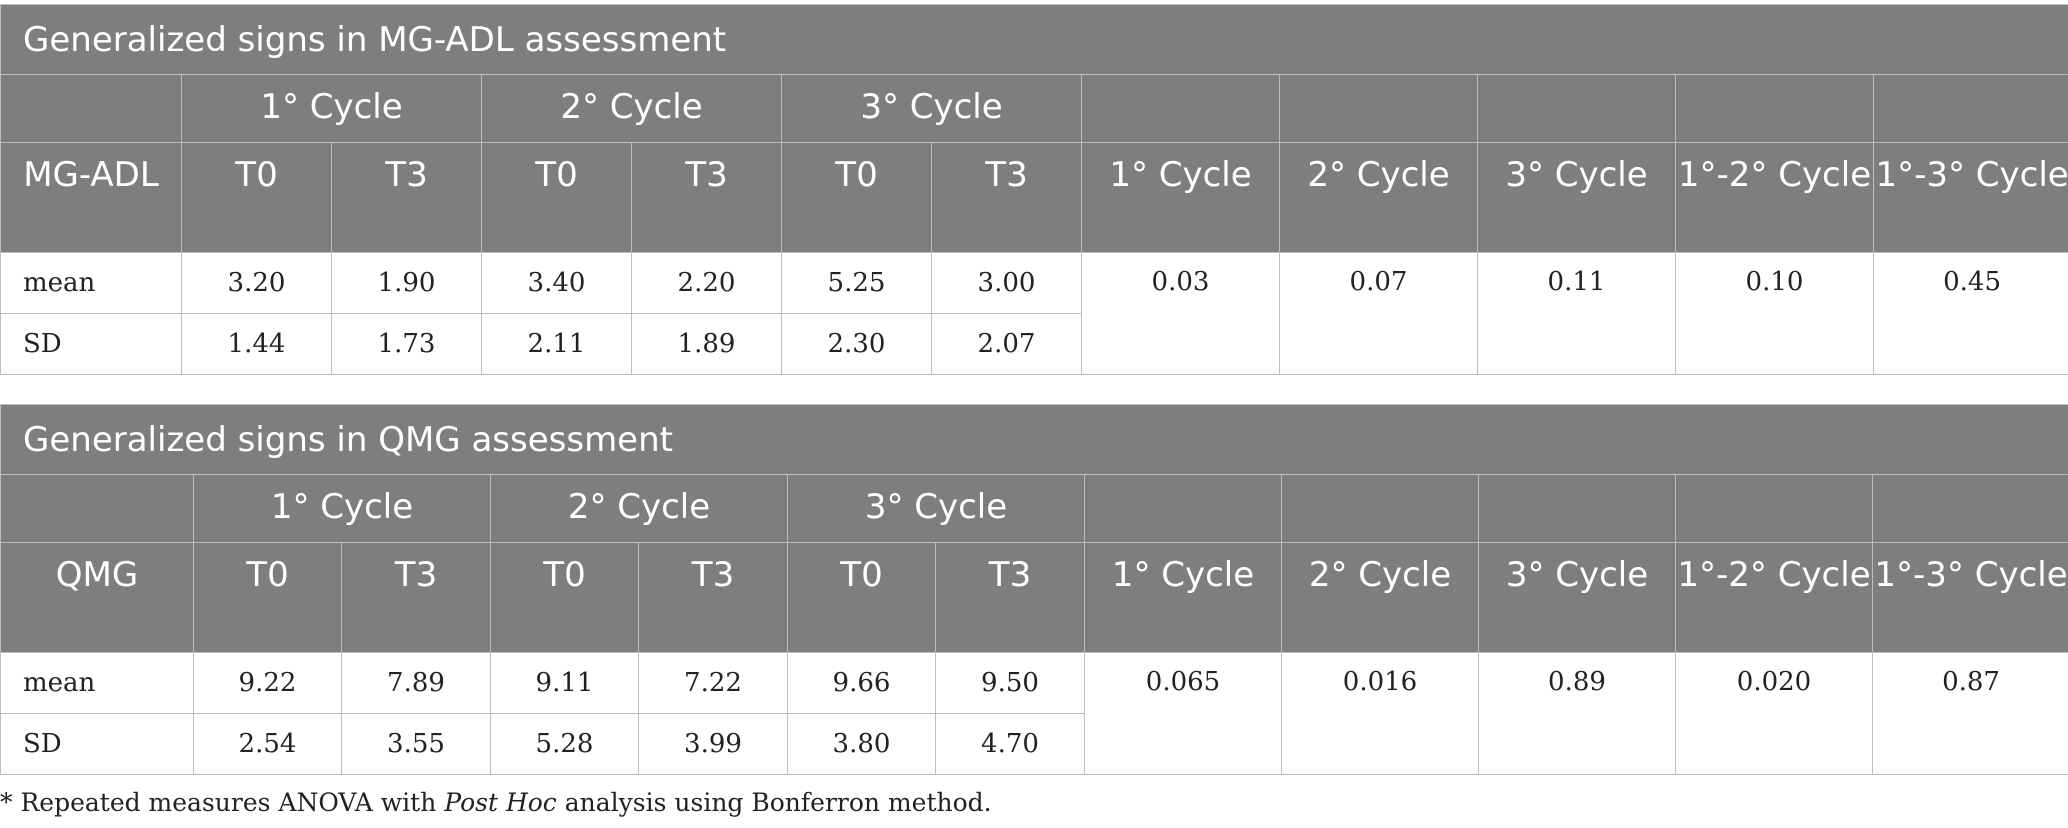 This screenshot has height=828, width=2068. I want to click on footnote-prefix: * Repeated measures ANOVA with, so click(222, 802).